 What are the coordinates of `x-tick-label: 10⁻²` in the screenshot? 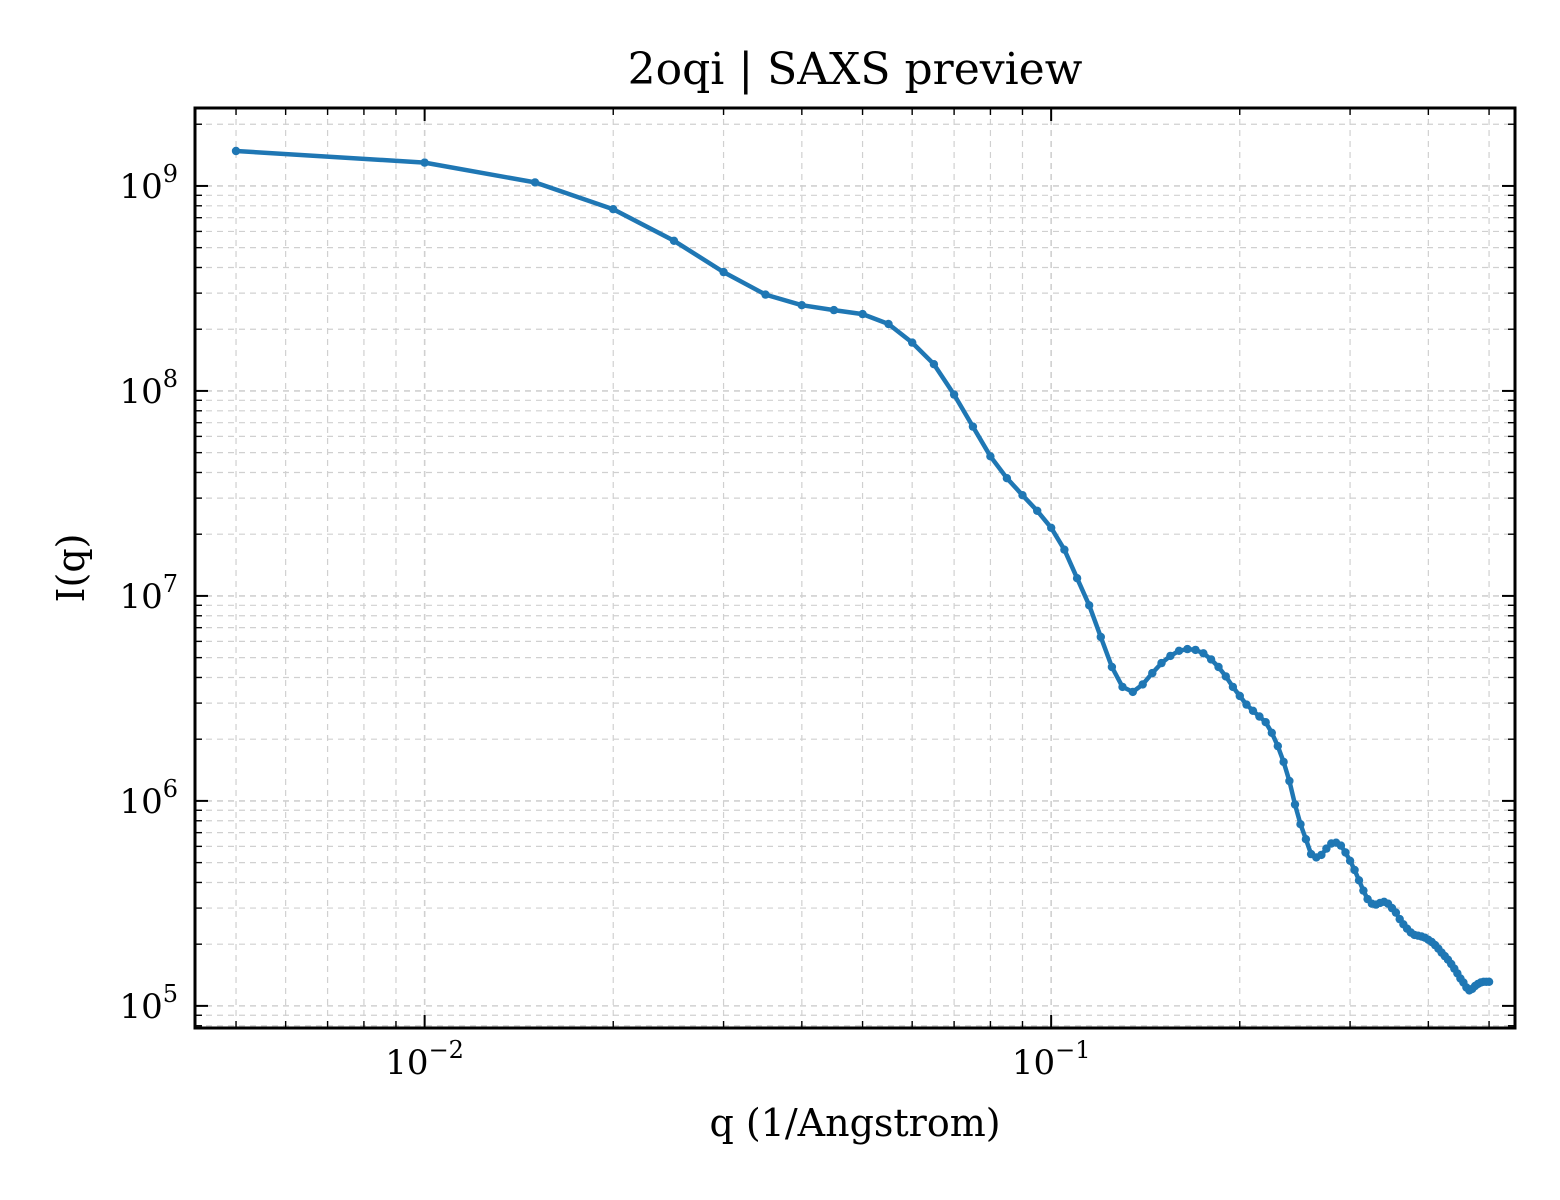 It's located at (424, 1059).